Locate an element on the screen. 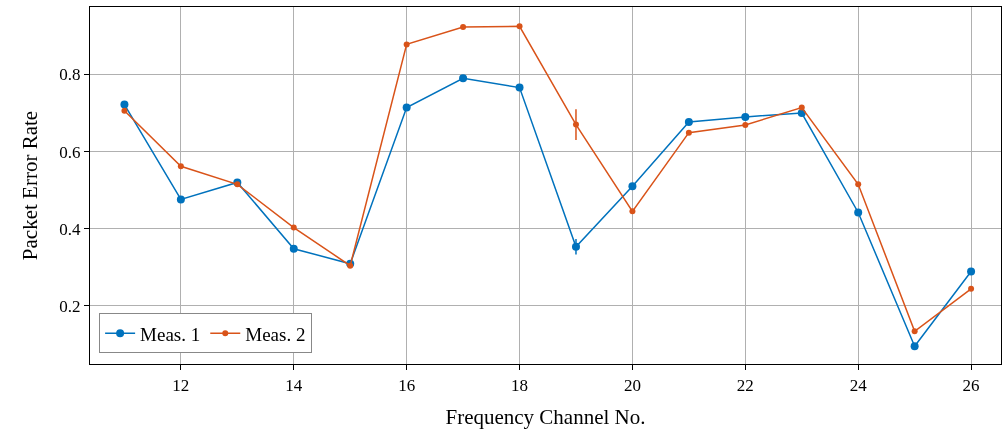 Image resolution: width=1006 pixels, height=439 pixels. x-tick-label: 26 is located at coordinates (971, 385).